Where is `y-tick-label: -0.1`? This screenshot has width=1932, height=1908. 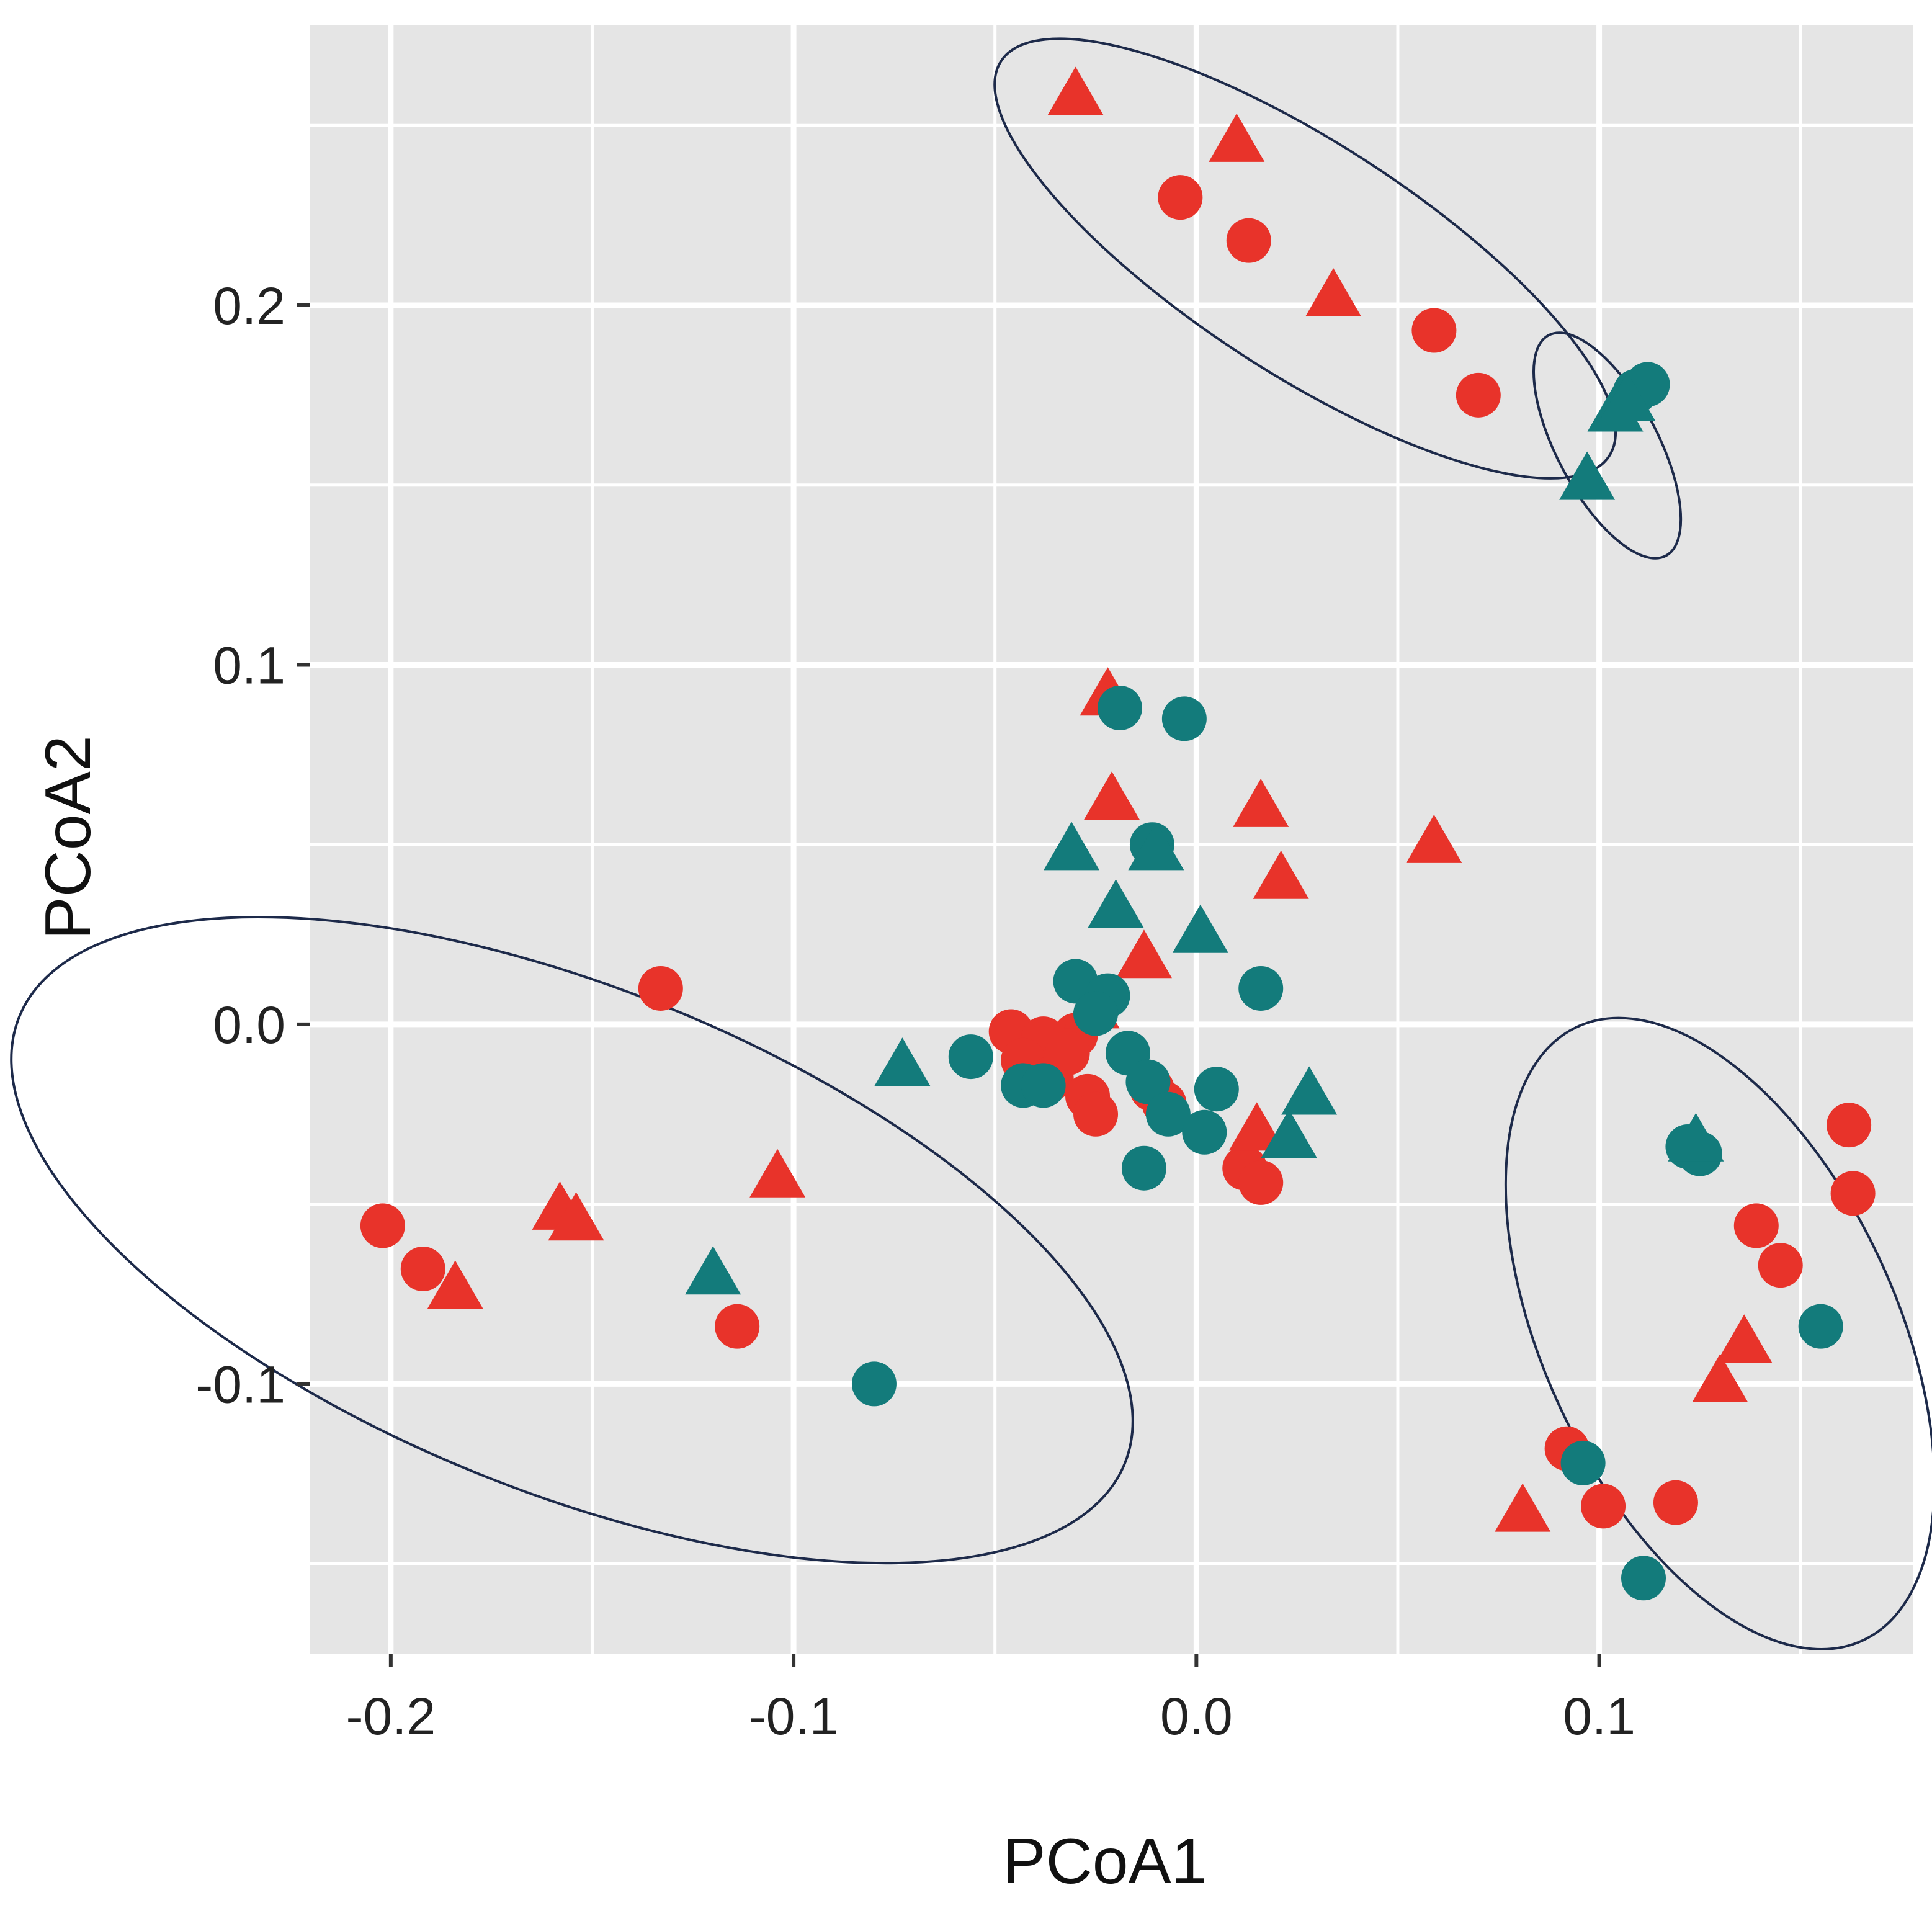 y-tick-label: -0.1 is located at coordinates (240, 1384).